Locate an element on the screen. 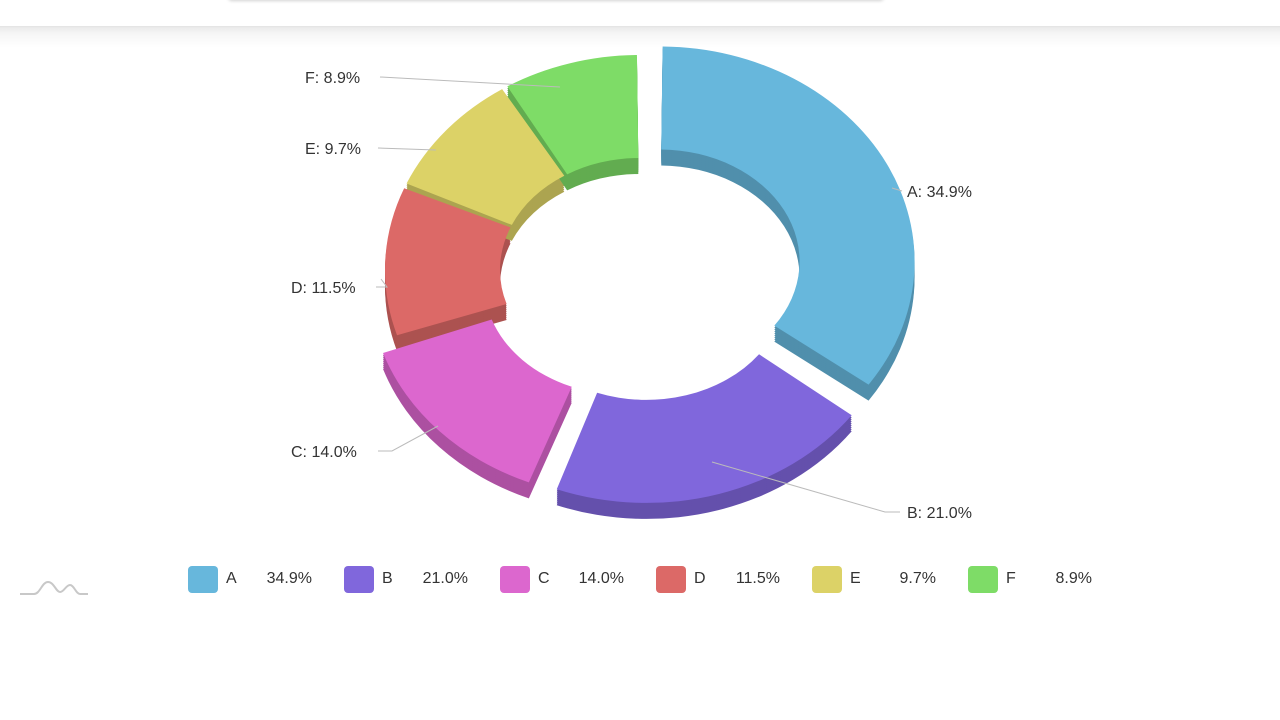 This screenshot has height=720, width=1280. connector-a is located at coordinates (897, 189).